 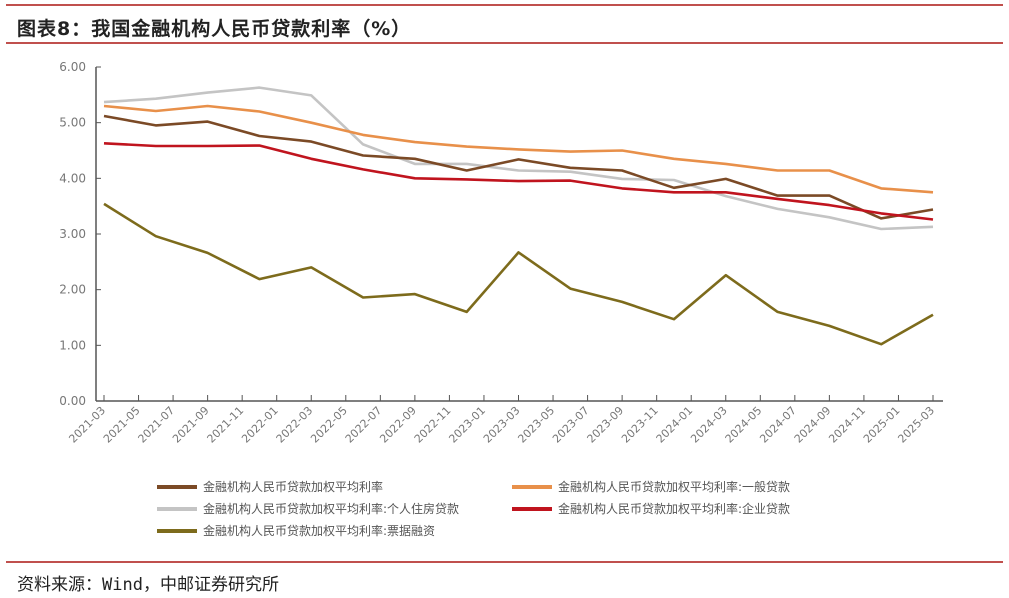 What do you see at coordinates (847, 425) in the screenshot?
I see `x-tick-label: 2024-11` at bounding box center [847, 425].